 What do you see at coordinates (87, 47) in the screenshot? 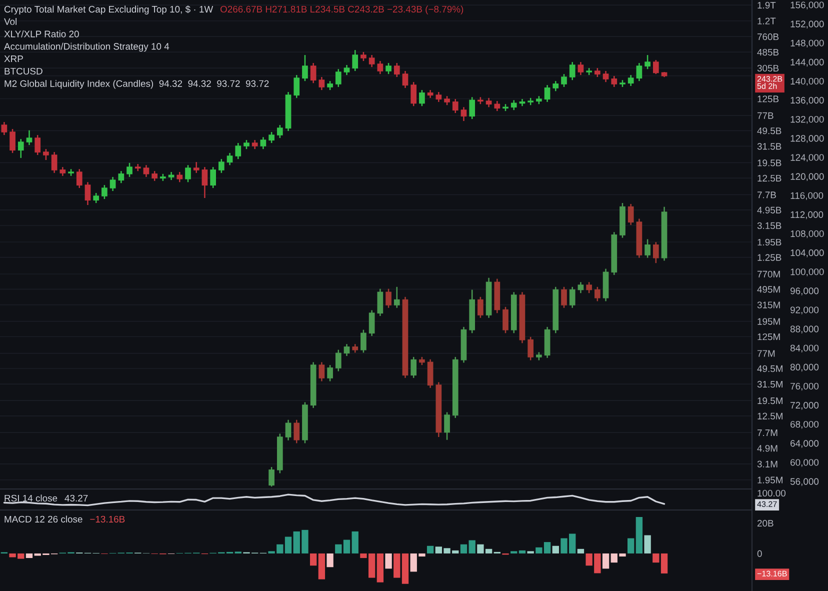
I see `annotation: Accumulation/Distribution Strategy 10 4` at bounding box center [87, 47].